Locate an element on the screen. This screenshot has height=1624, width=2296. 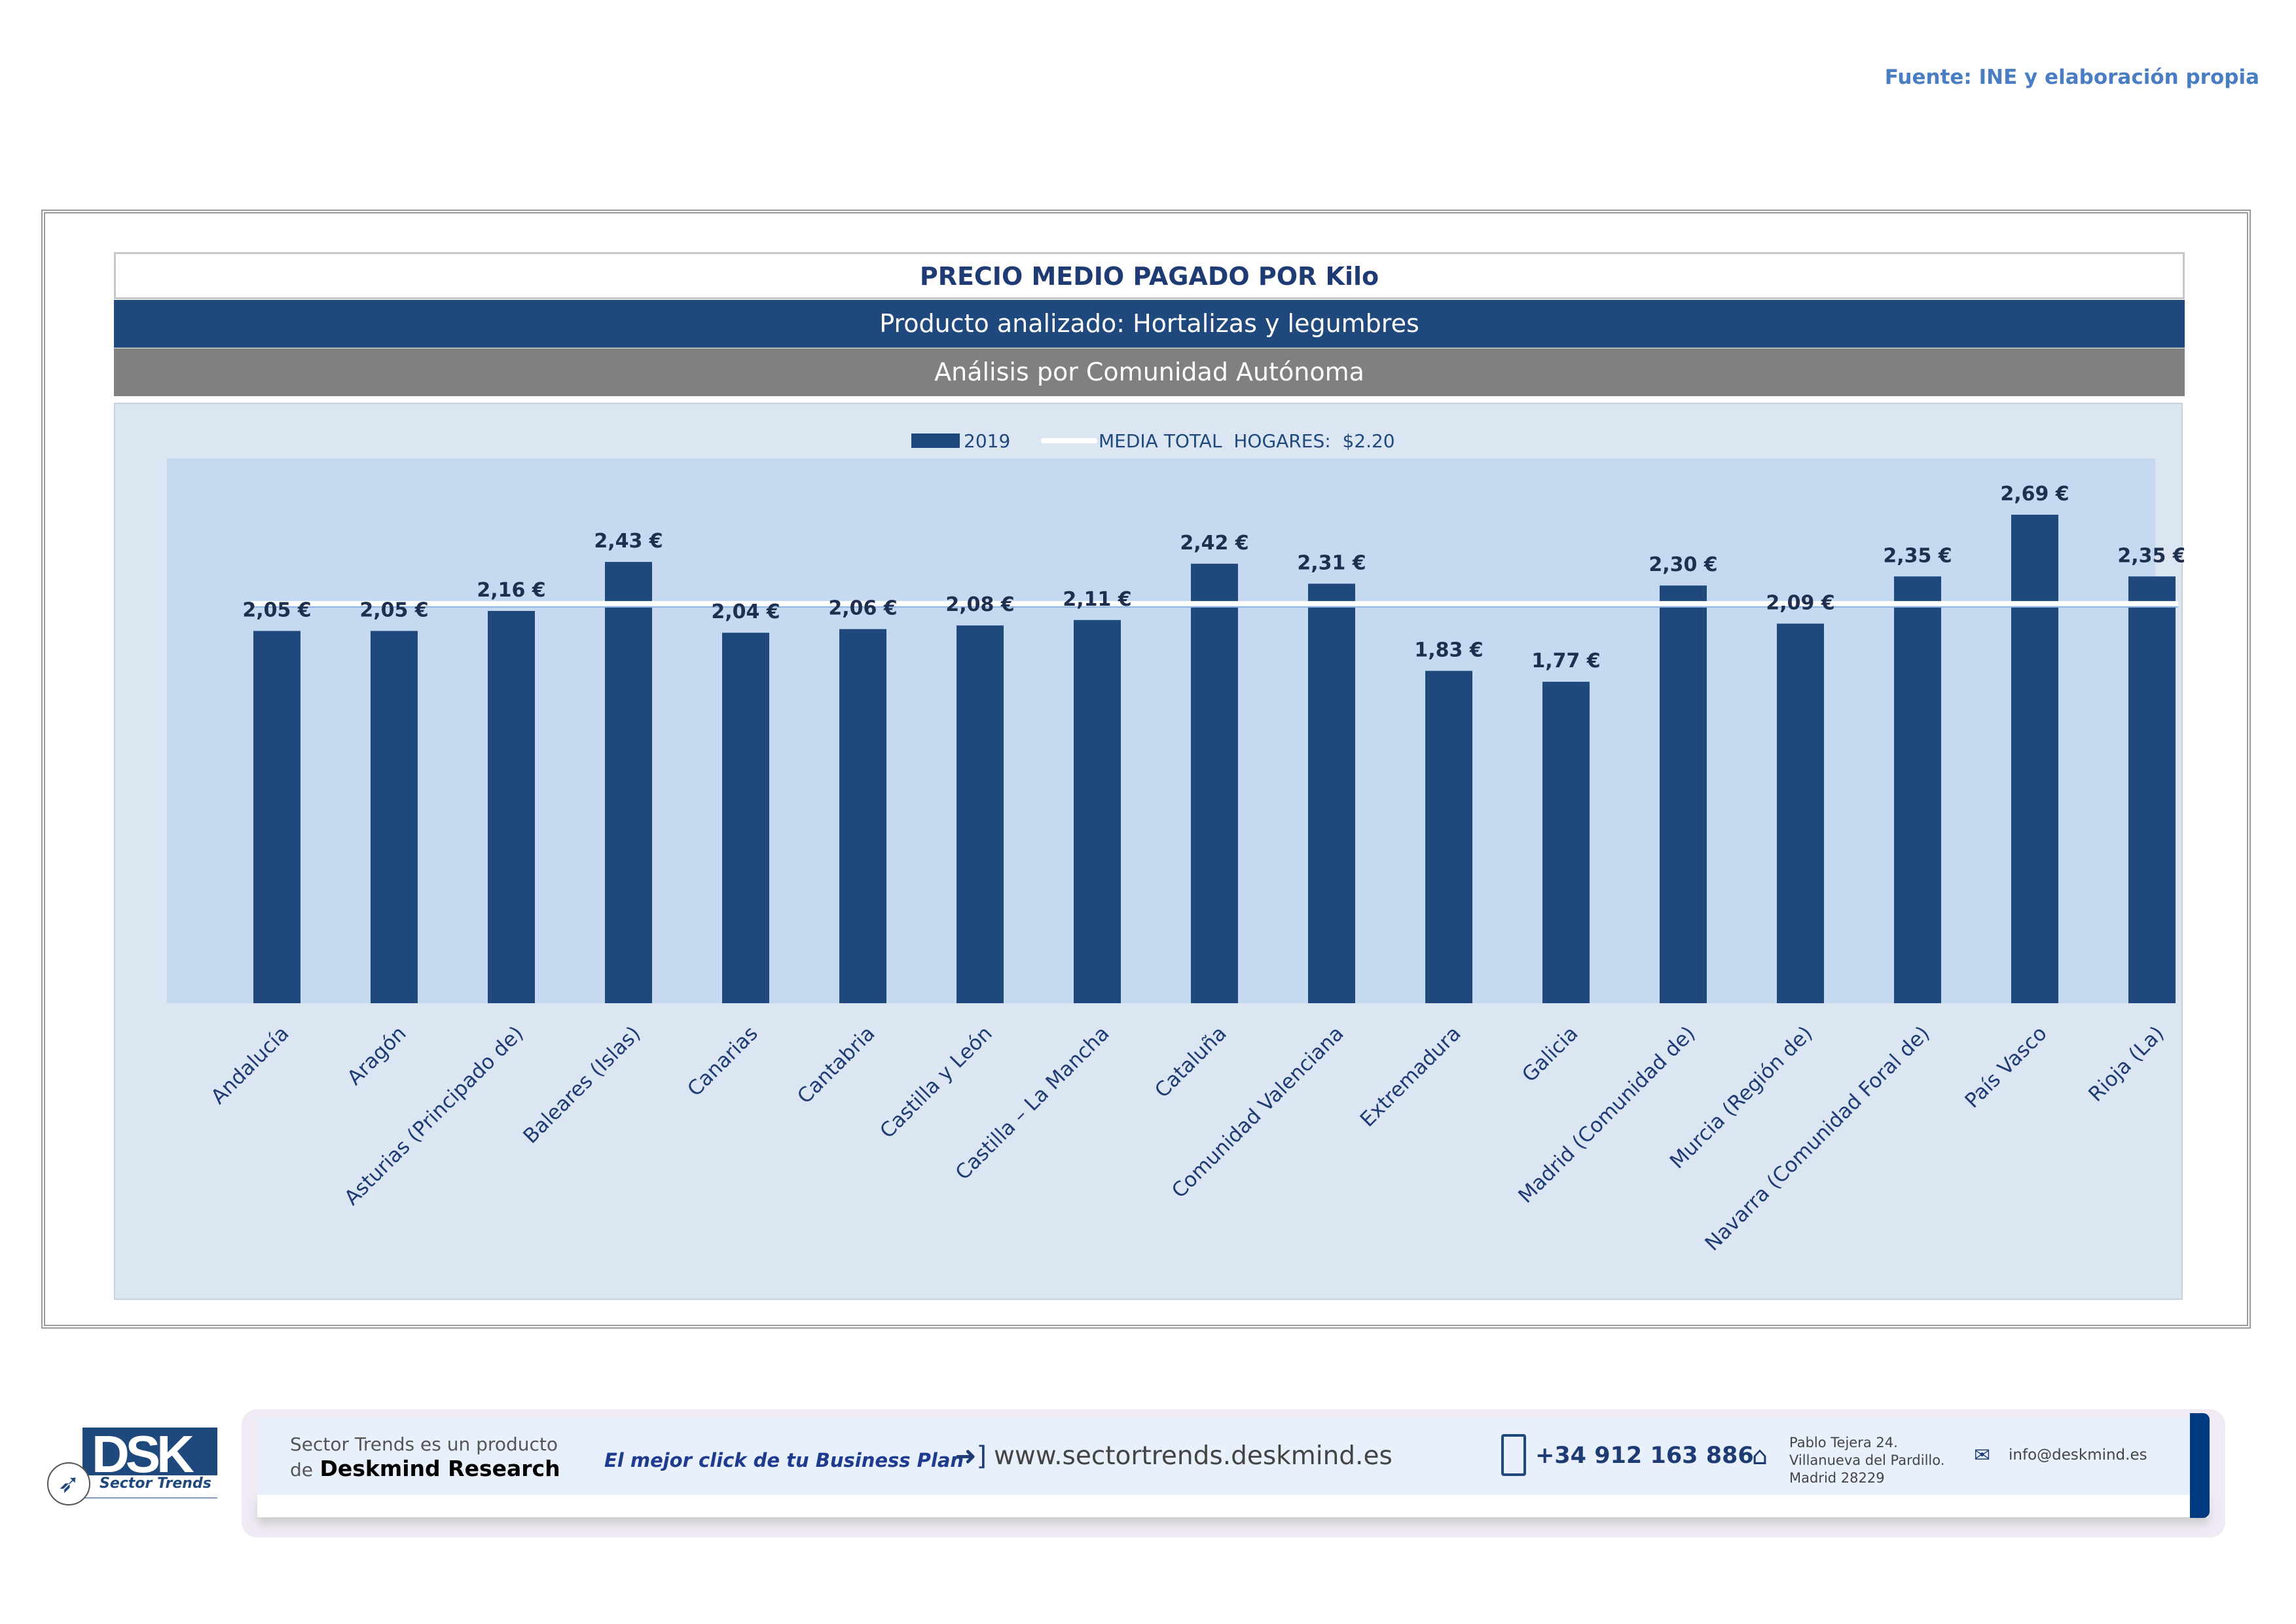
x-tick-label: Galicia is located at coordinates (1550, 1054).